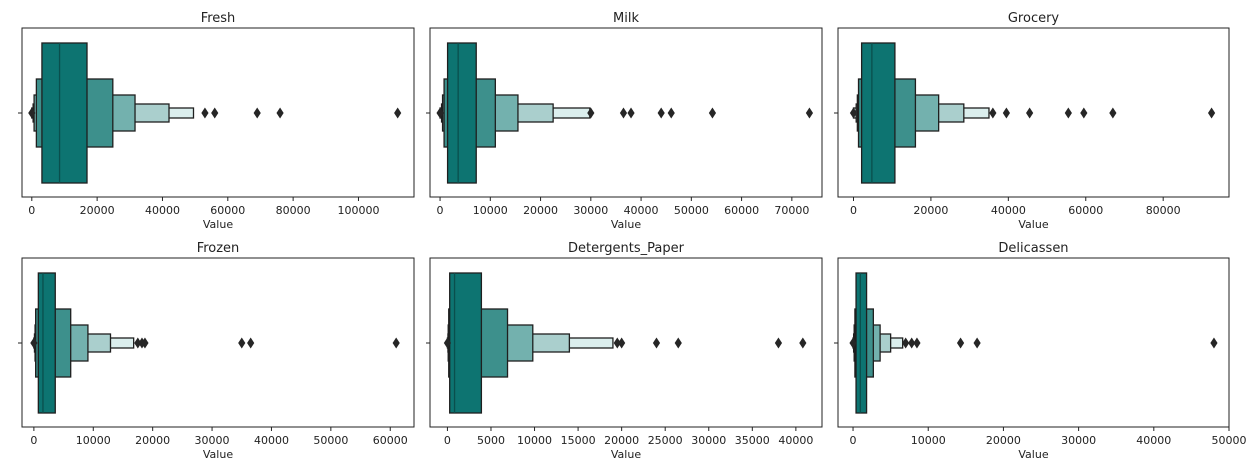 This screenshot has width=1257, height=473. What do you see at coordinates (491, 440) in the screenshot?
I see `x-tick-label: 5000` at bounding box center [491, 440].